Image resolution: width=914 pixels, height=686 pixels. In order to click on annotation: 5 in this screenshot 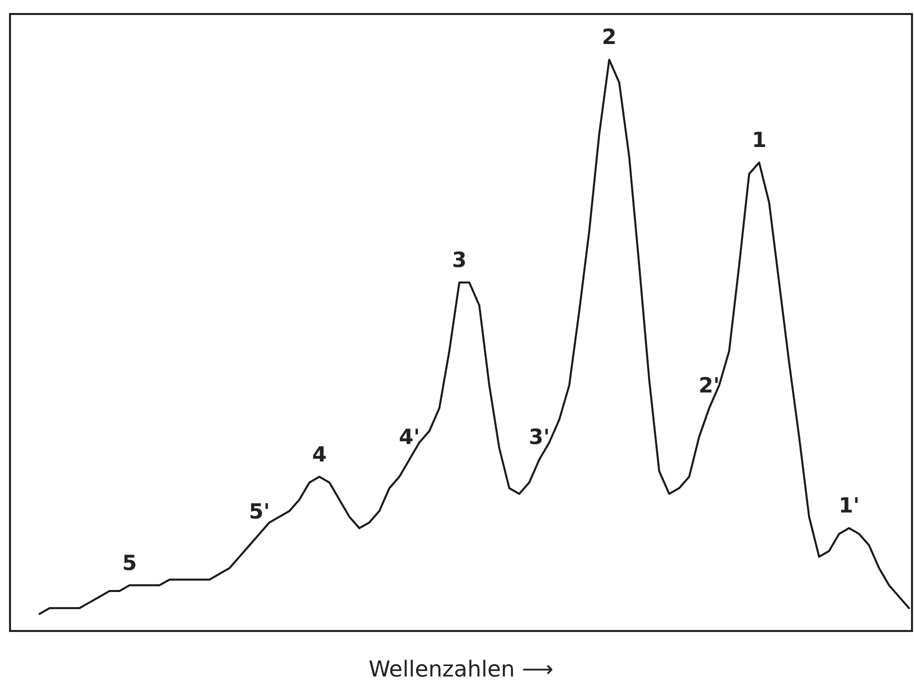, I will do `click(129, 562)`.